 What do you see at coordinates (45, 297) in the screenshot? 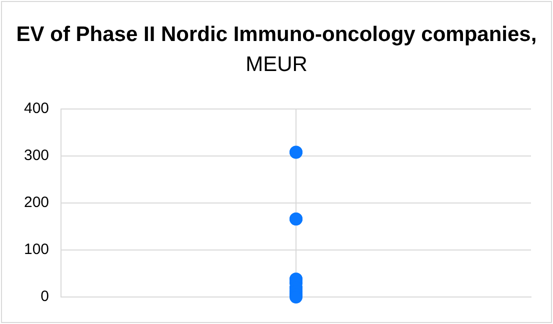
I see `y-tick-label: 0` at bounding box center [45, 297].